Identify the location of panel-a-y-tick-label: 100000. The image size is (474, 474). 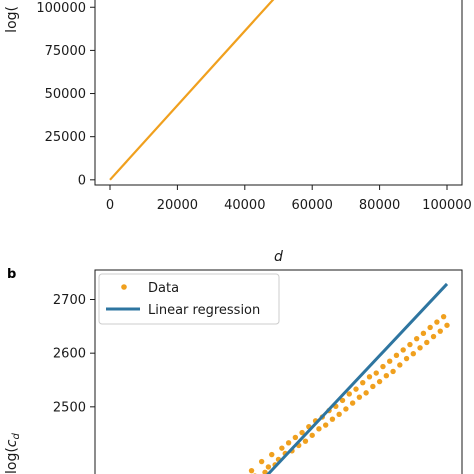
(61, 8).